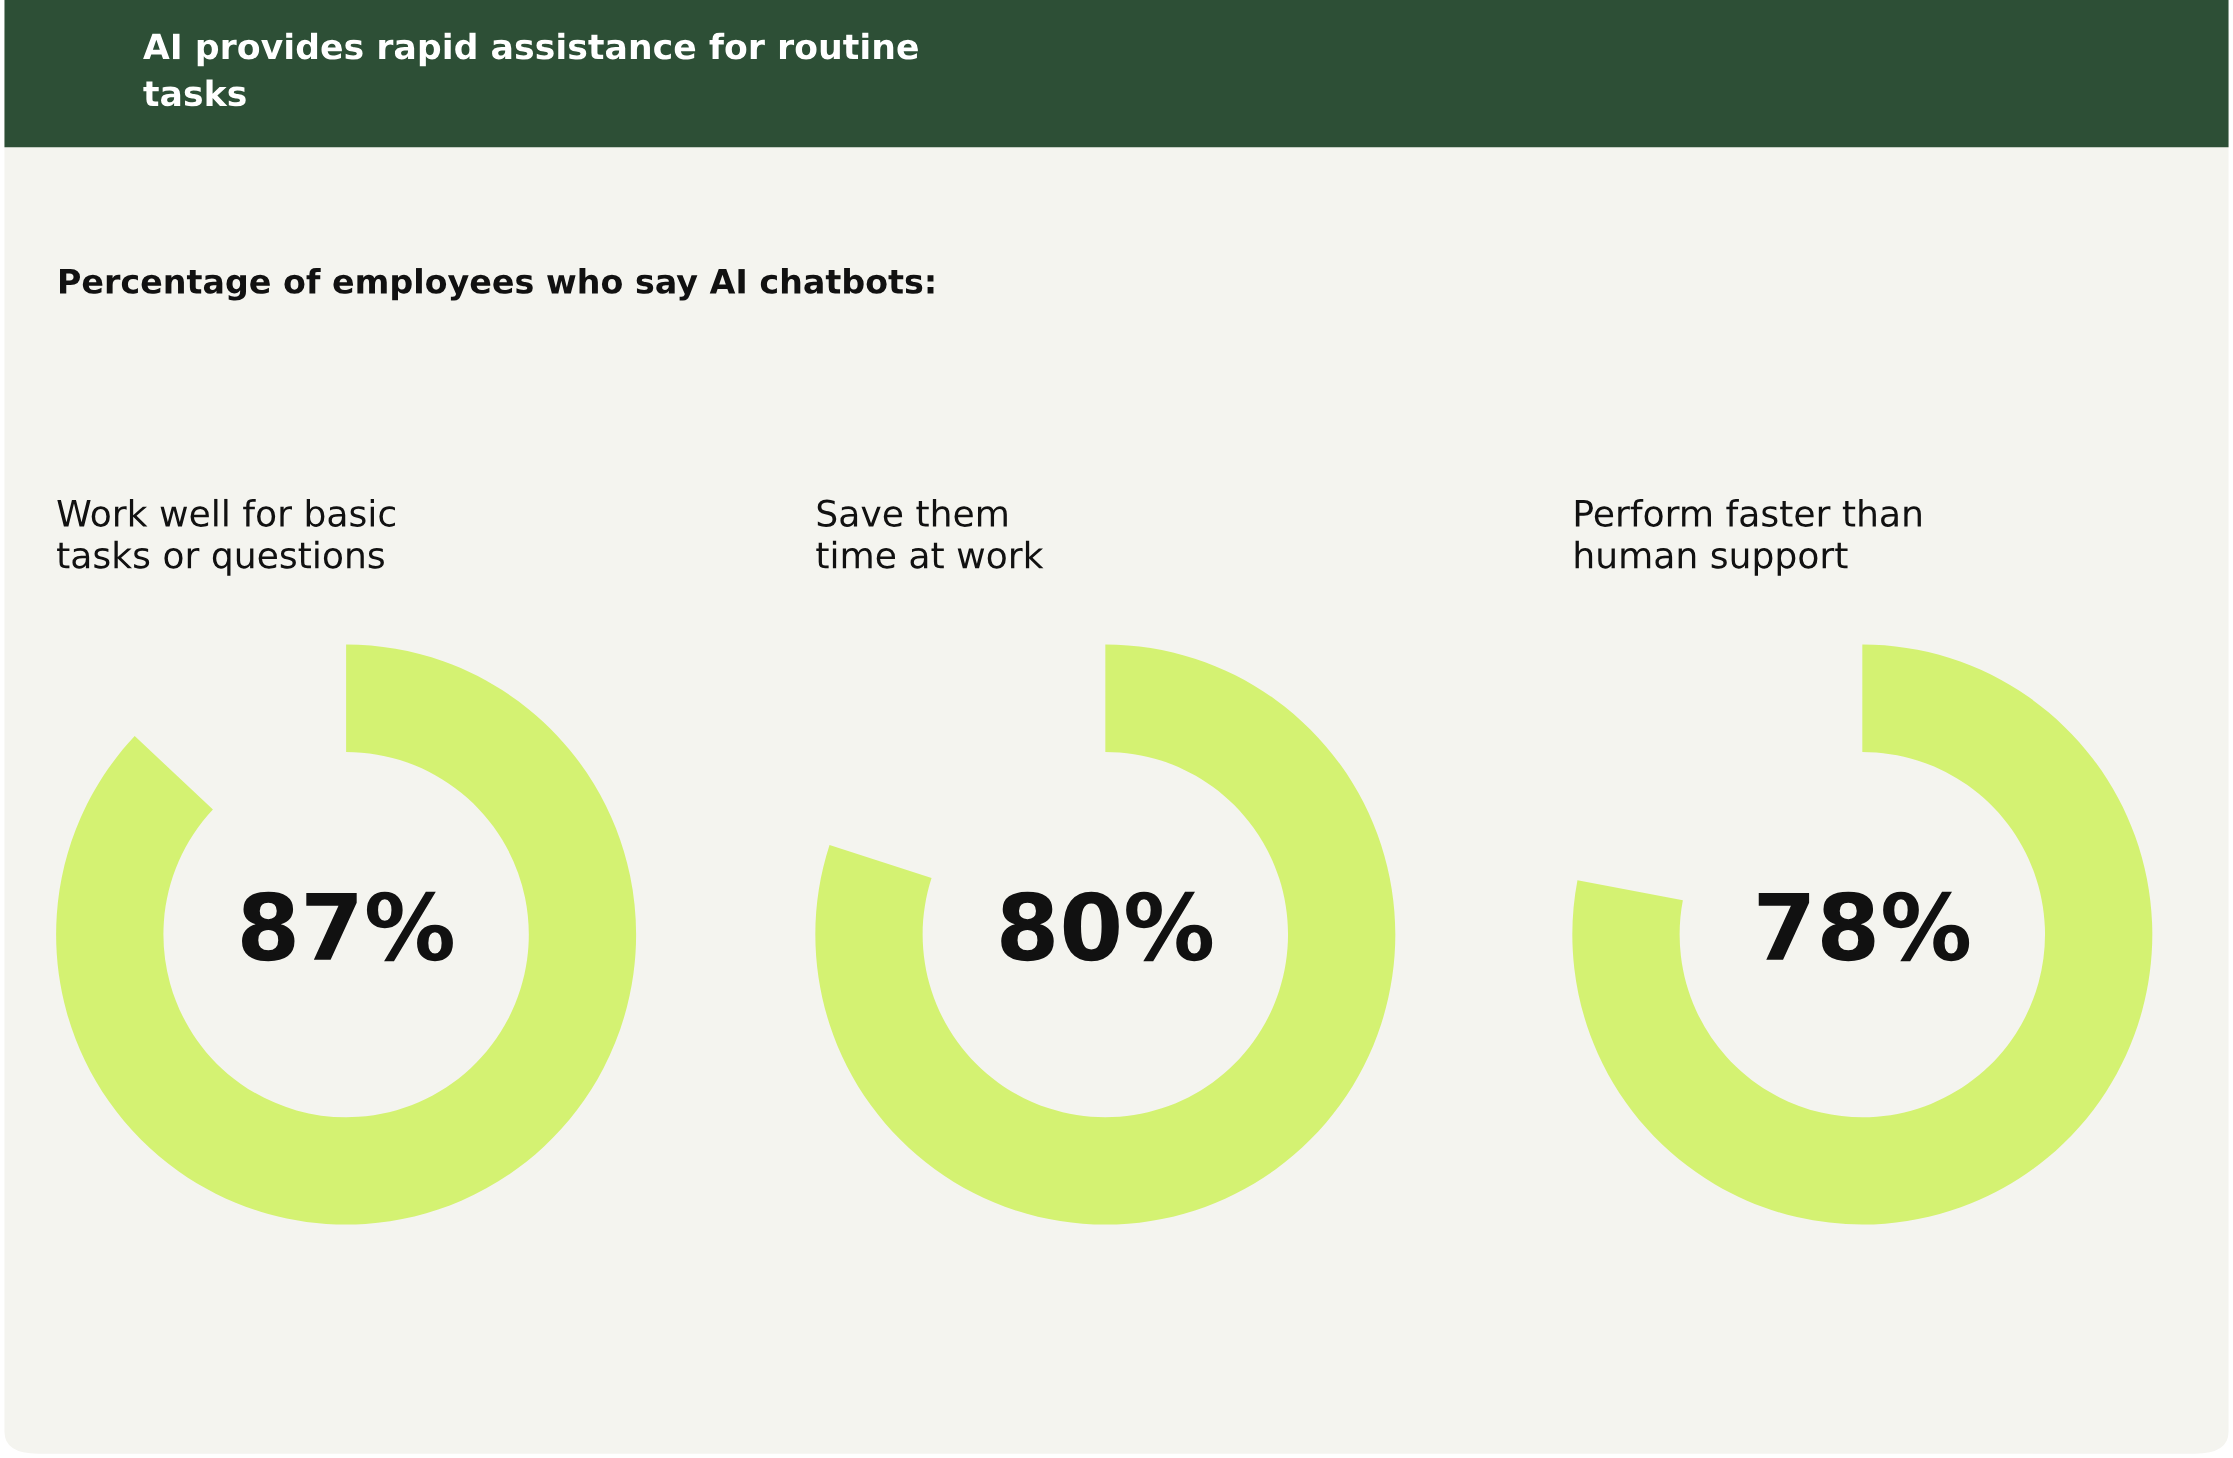 The image size is (2233, 1458). What do you see at coordinates (226, 537) in the screenshot?
I see `chart-title: Work well for basic tasks or questions` at bounding box center [226, 537].